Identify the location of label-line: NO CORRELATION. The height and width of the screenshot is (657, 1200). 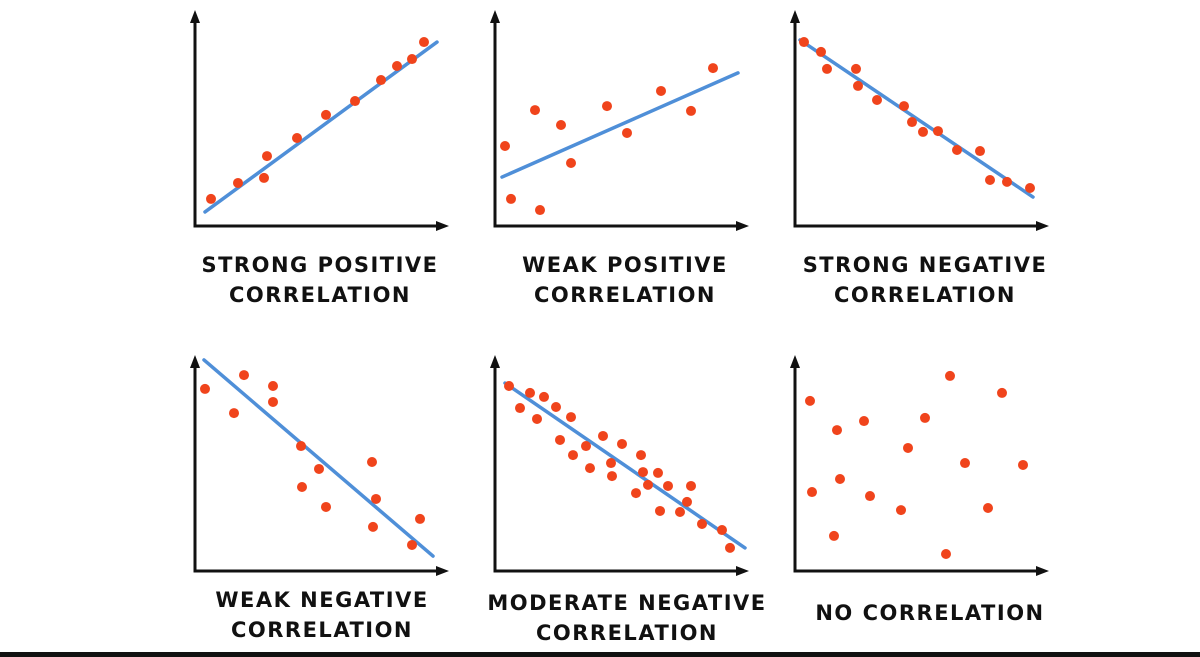
(930, 613).